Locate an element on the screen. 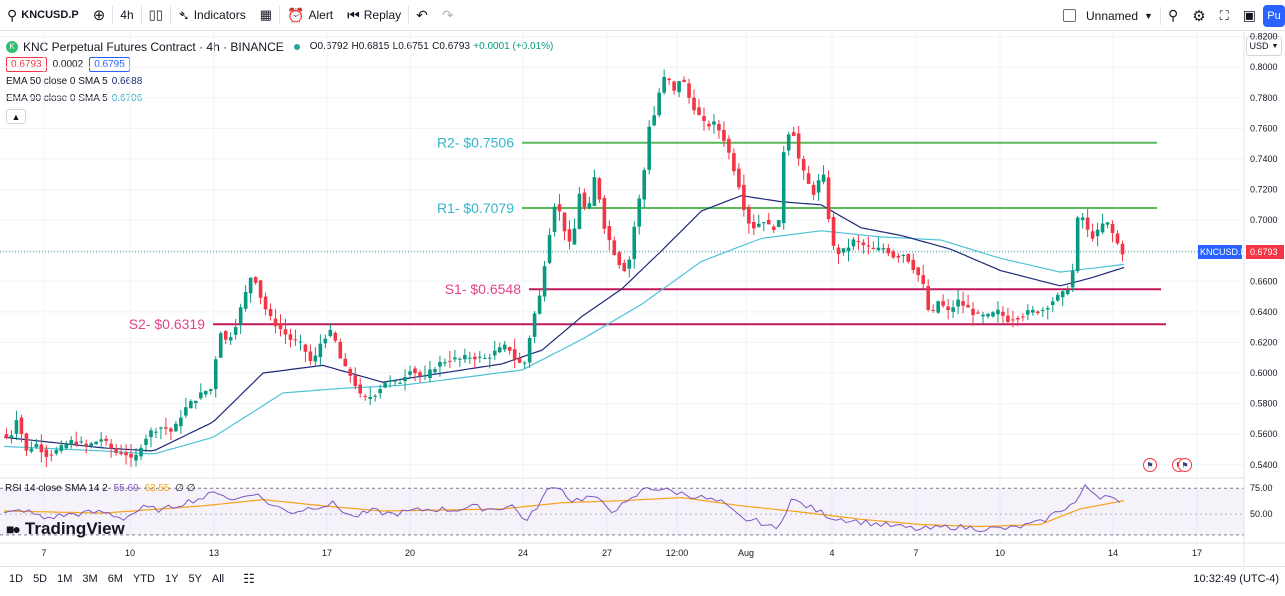 The height and width of the screenshot is (596, 1285). range-button-5y: 5Y is located at coordinates (195, 578).